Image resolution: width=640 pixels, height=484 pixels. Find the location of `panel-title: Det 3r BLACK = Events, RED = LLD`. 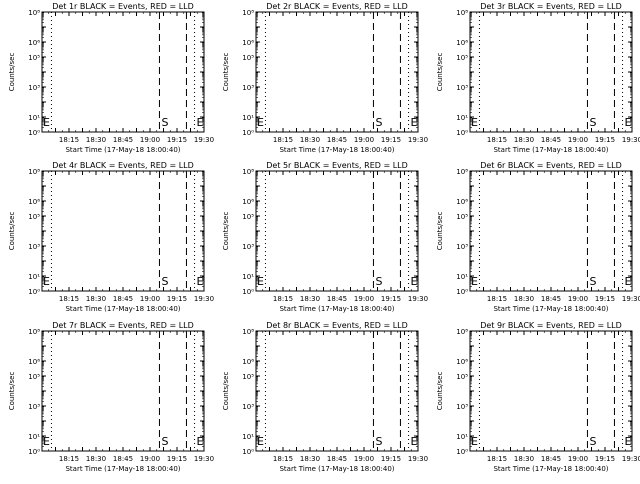

panel-title: Det 3r BLACK = Events, RED = LLD is located at coordinates (551, 6).